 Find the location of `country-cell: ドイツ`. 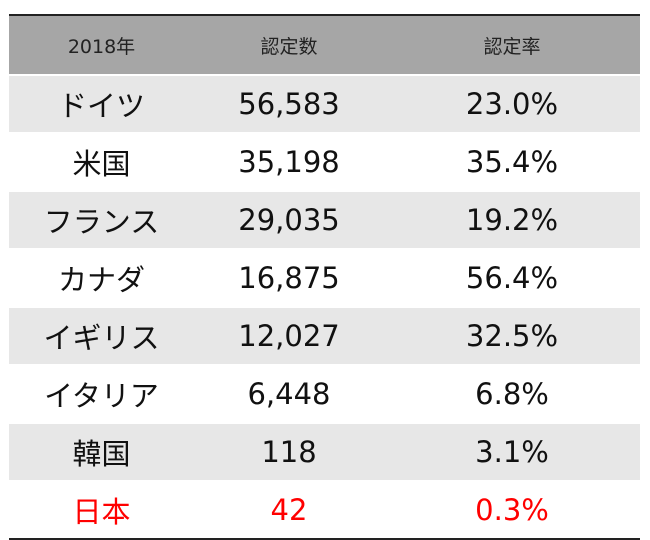

country-cell: ドイツ is located at coordinates (101, 106).